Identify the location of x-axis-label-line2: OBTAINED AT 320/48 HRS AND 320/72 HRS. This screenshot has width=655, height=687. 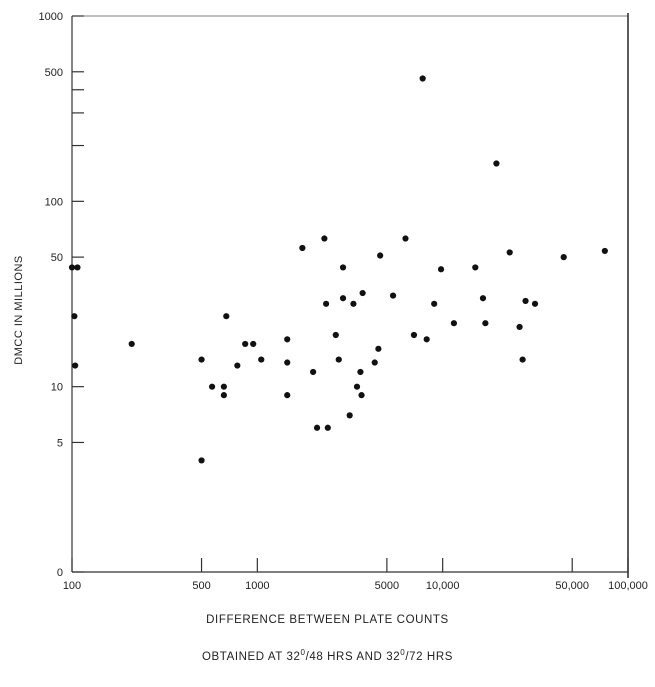
(327, 655).